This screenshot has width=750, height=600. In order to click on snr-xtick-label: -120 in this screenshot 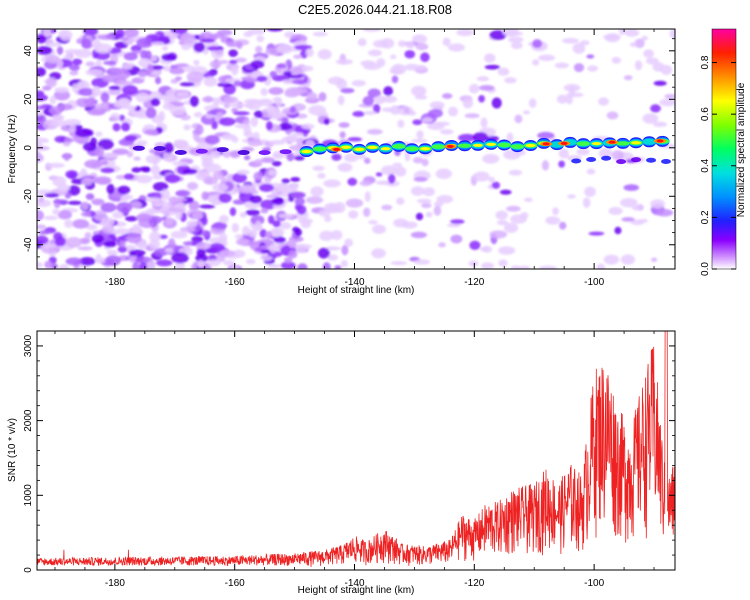, I will do `click(474, 583)`.